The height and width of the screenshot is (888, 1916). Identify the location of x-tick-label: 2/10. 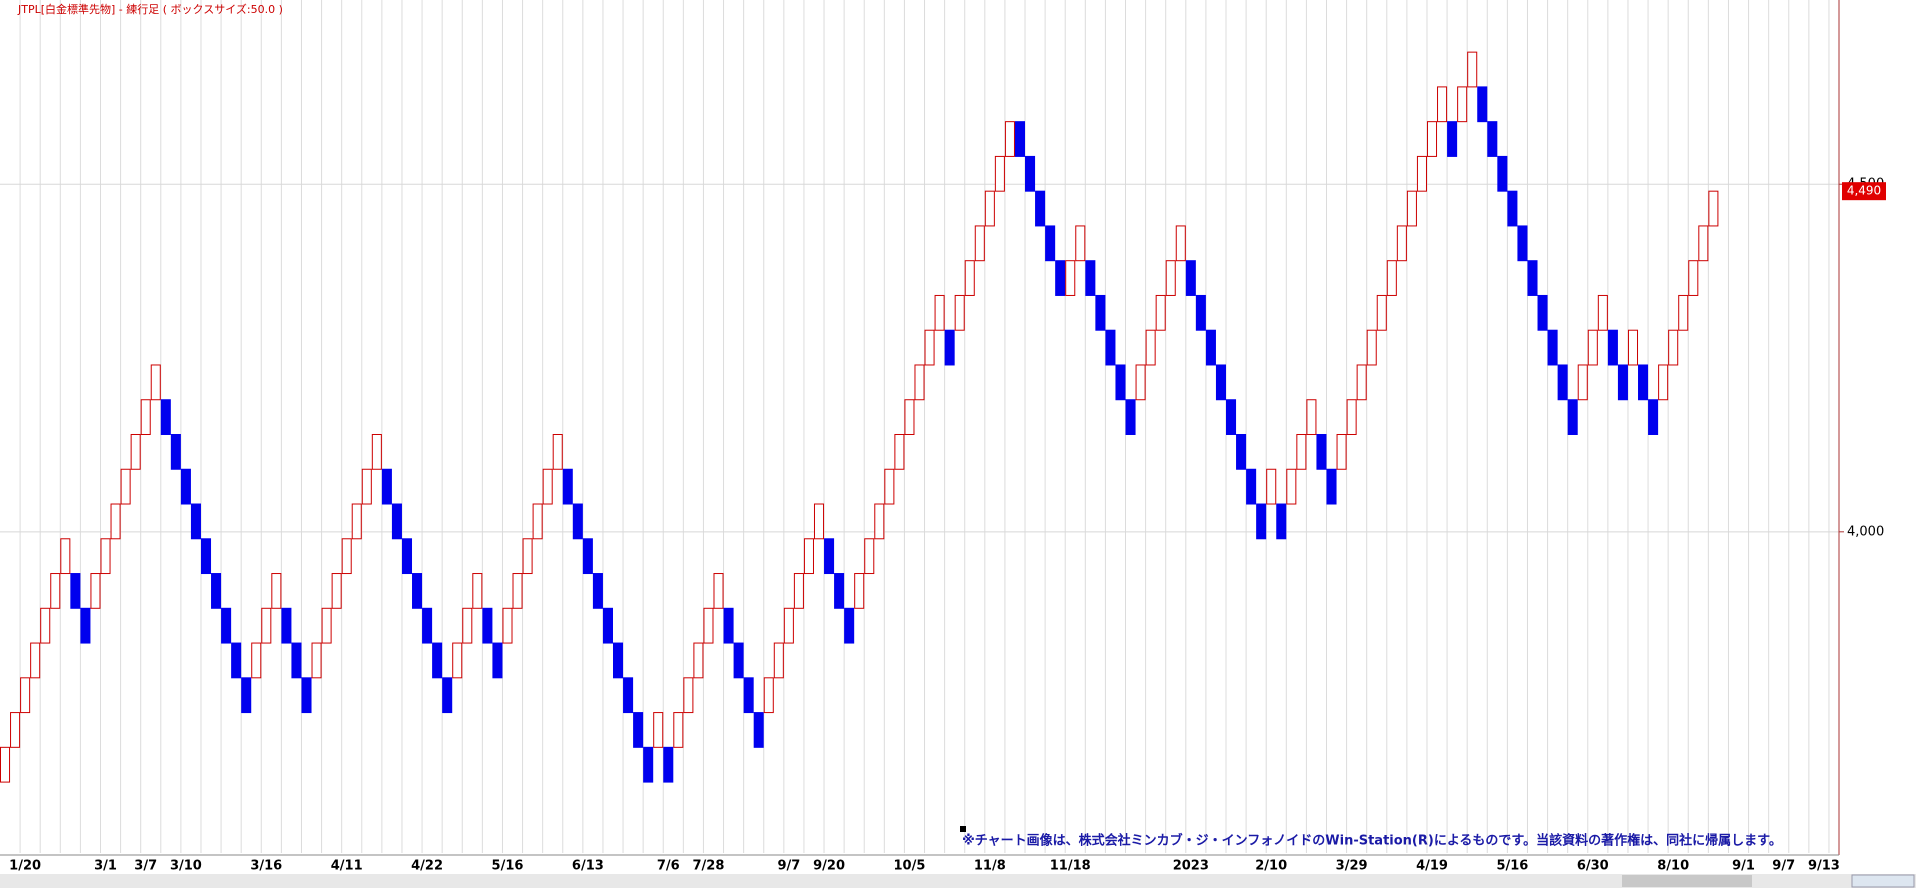
(1271, 866).